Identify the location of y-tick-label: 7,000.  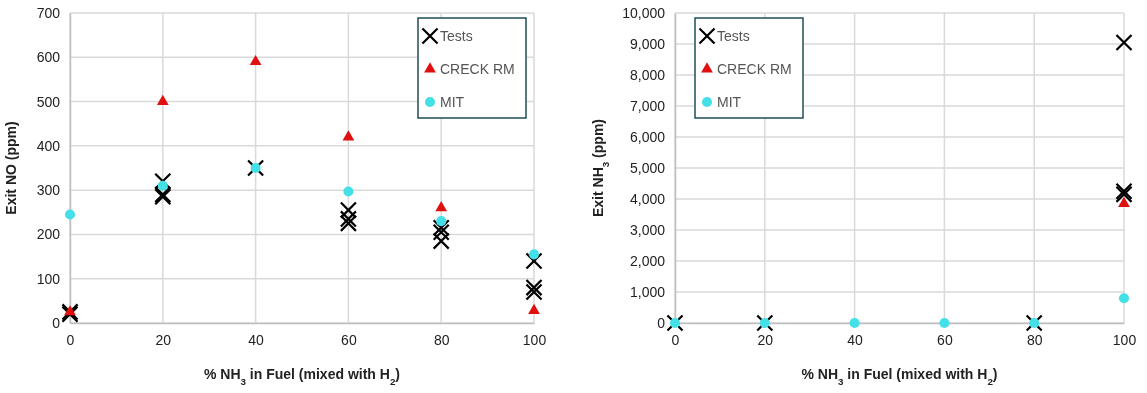
(647, 105).